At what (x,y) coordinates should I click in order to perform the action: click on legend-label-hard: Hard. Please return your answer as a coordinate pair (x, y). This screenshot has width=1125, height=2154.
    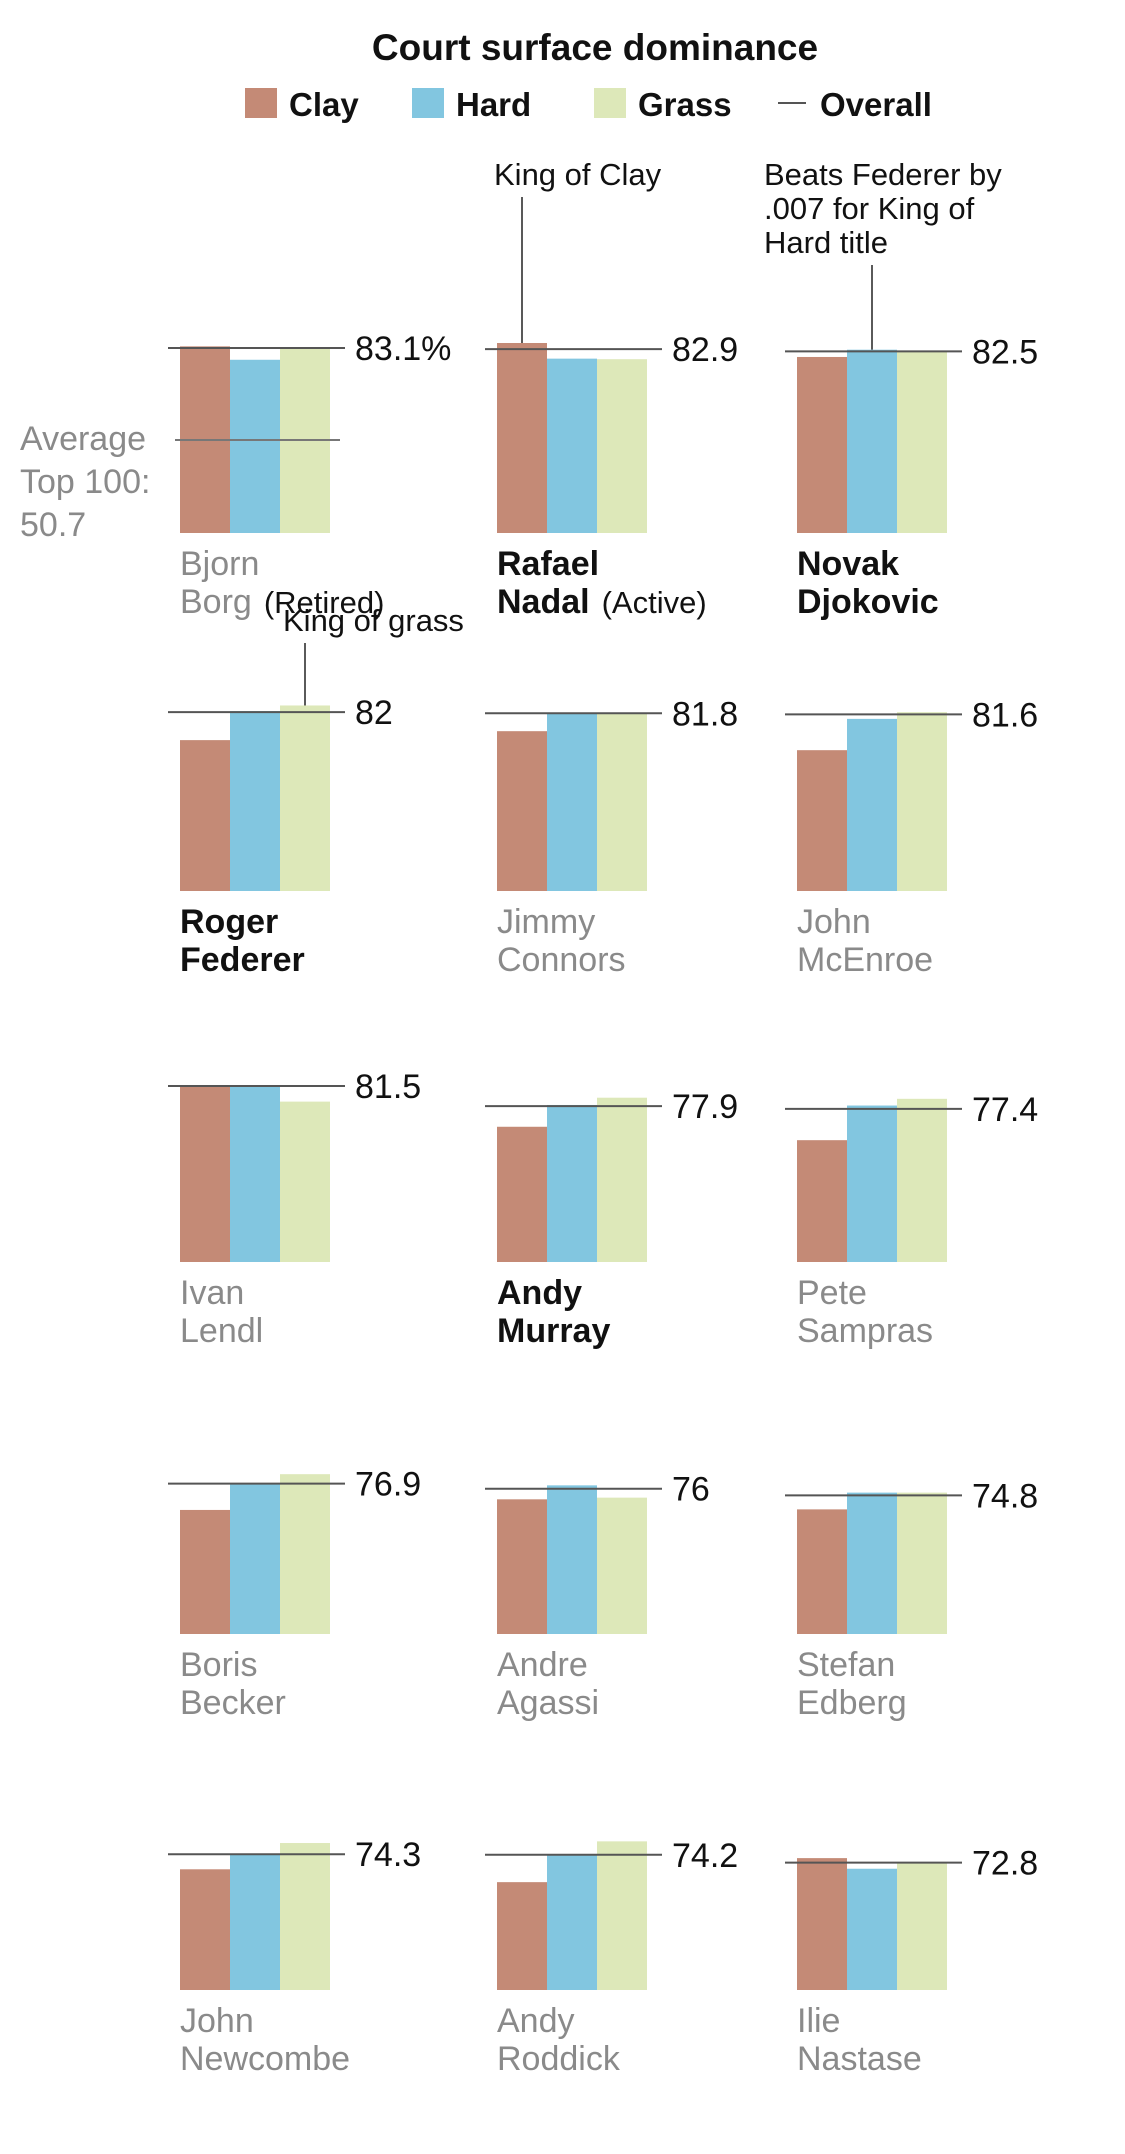
    Looking at the image, I should click on (493, 104).